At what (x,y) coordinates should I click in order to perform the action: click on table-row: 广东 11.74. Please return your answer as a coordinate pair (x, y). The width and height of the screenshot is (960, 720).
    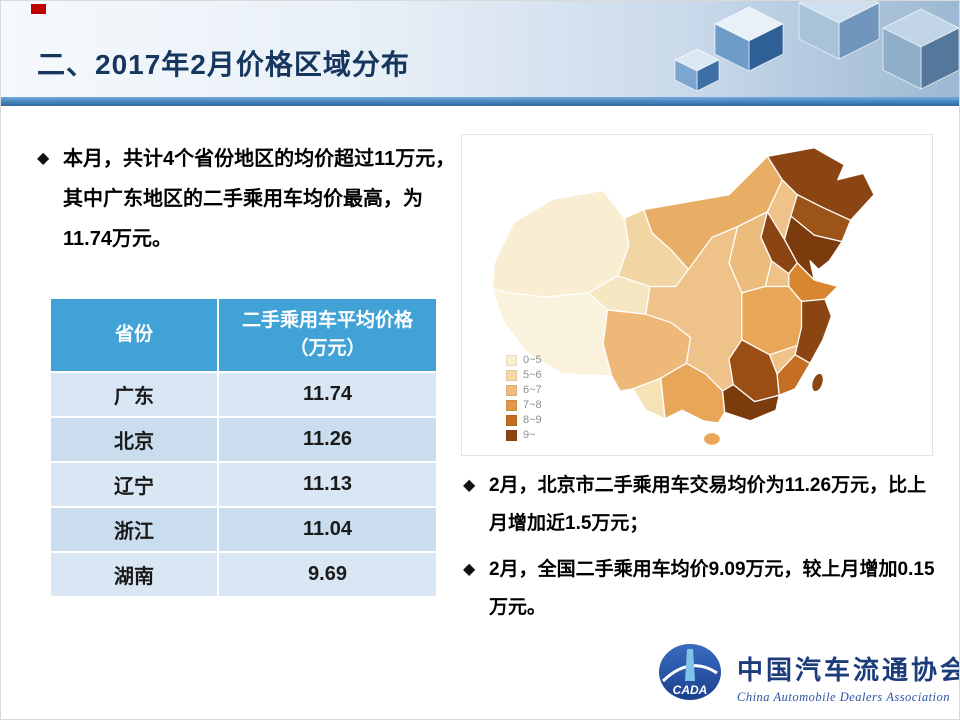
    Looking at the image, I should click on (243, 394).